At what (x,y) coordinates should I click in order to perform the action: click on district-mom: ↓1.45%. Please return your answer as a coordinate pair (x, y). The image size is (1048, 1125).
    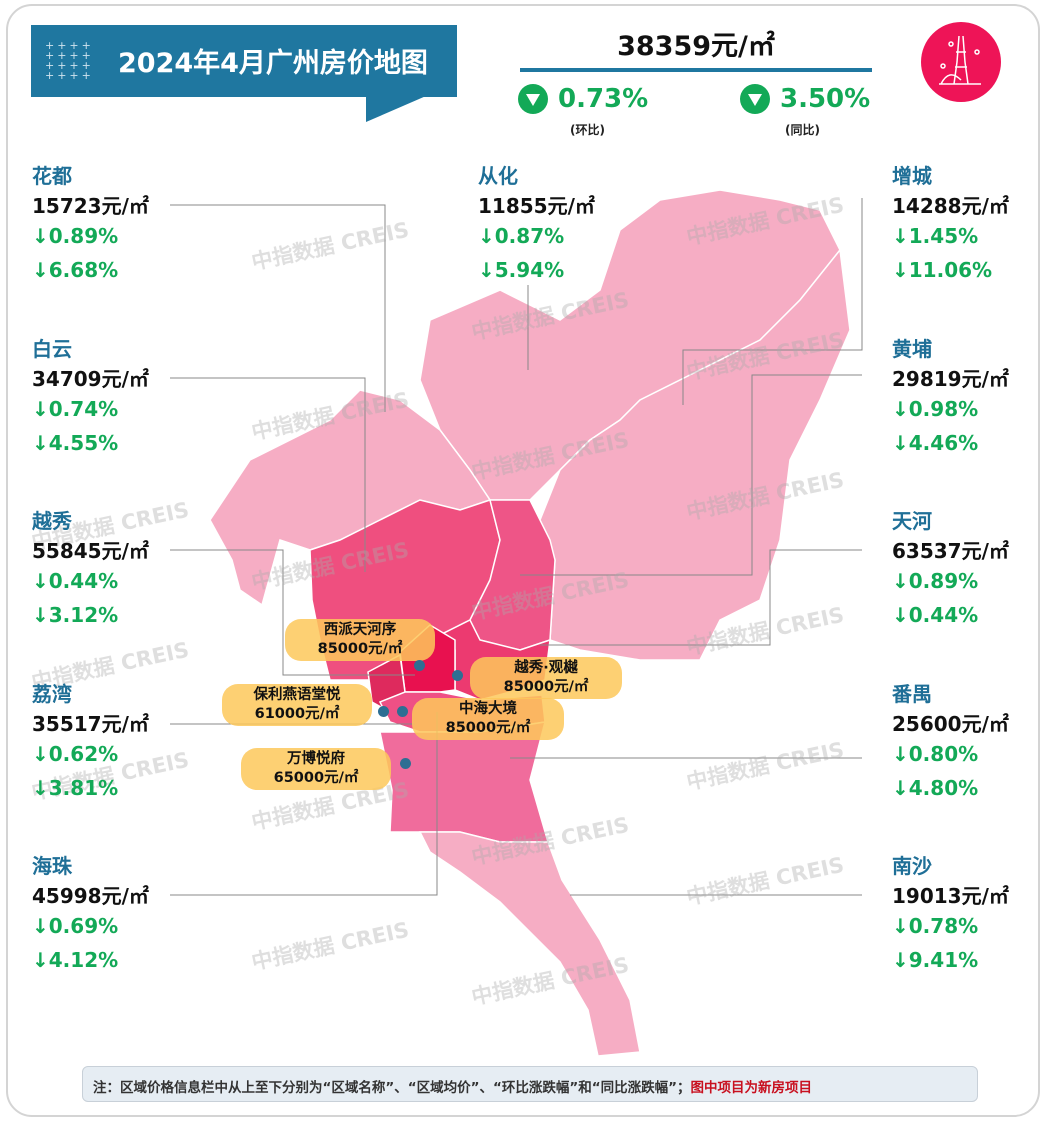
    Looking at the image, I should click on (935, 236).